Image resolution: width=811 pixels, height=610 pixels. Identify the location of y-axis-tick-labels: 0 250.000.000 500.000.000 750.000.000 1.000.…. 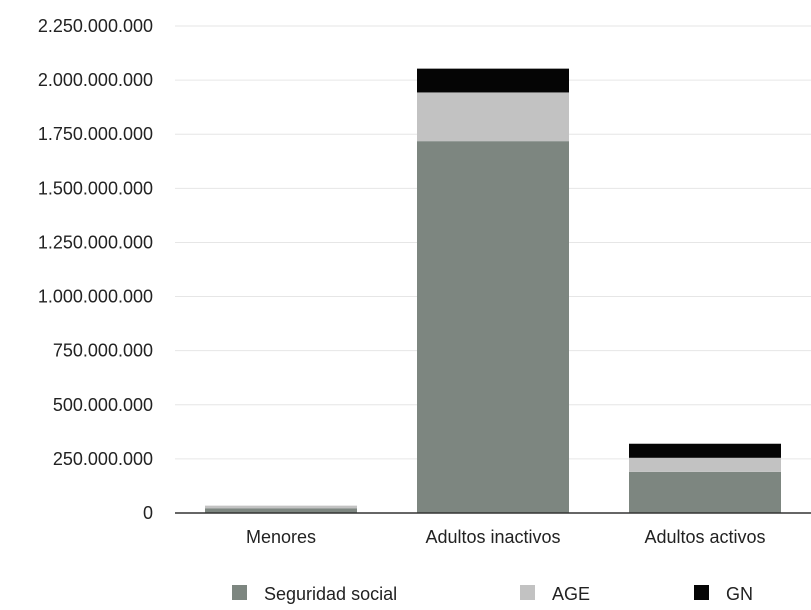
(95, 269).